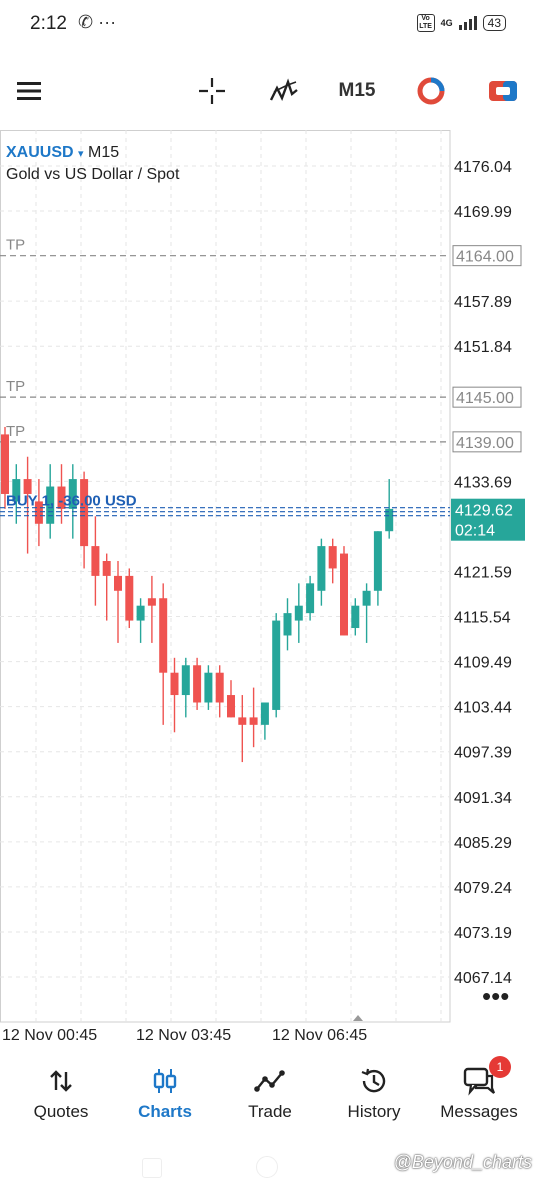 The image size is (540, 1200). What do you see at coordinates (61, 1111) in the screenshot?
I see `nav-quotes-label: Quotes` at bounding box center [61, 1111].